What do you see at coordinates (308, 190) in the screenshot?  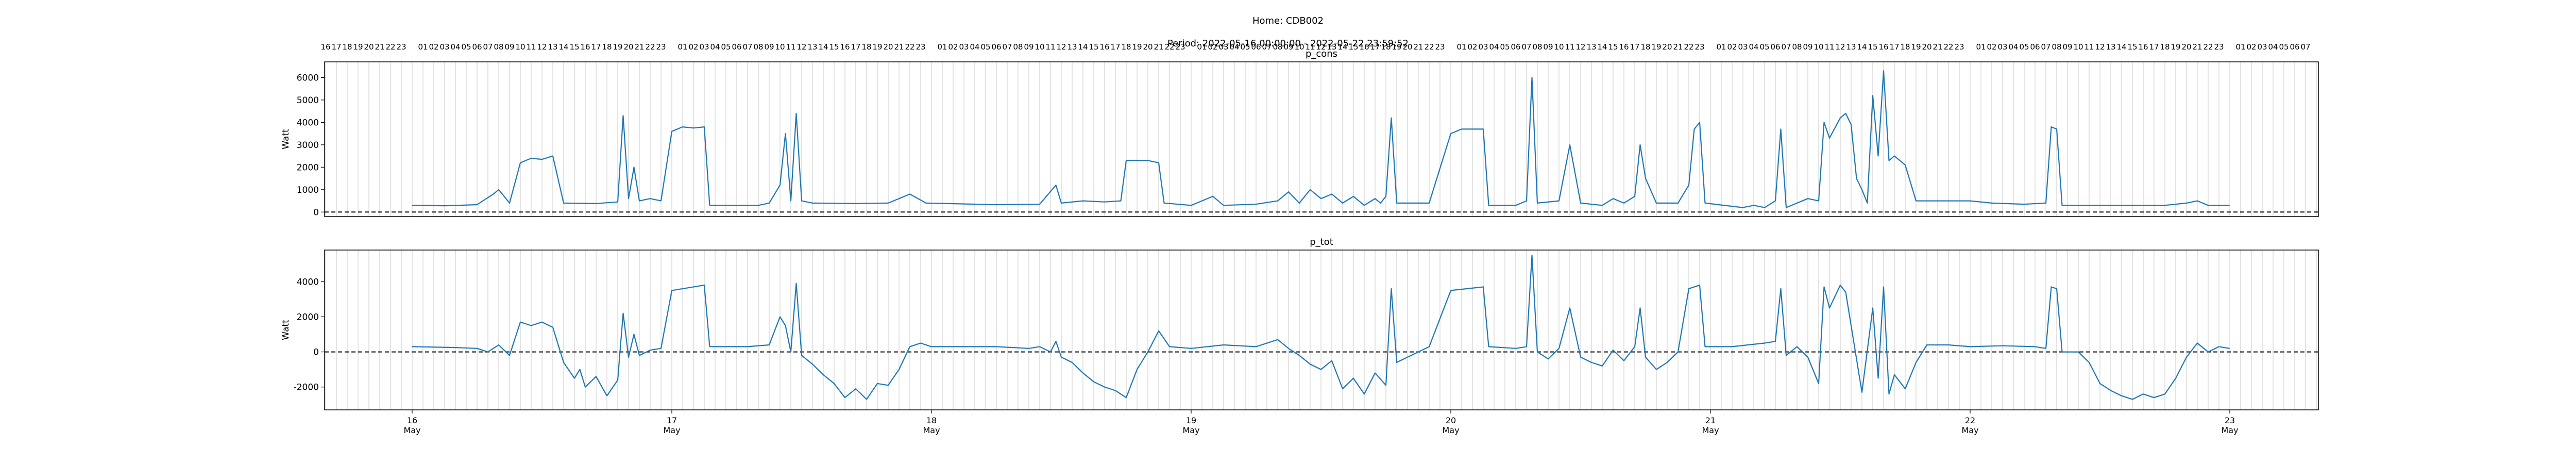 I see `y-tick-label: 1000` at bounding box center [308, 190].